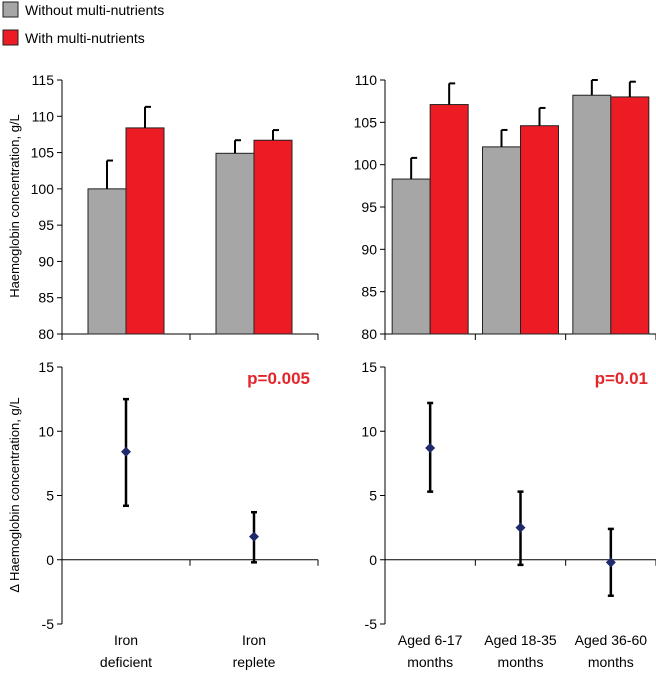 Image resolution: width=656 pixels, height=678 pixels. I want to click on bottom-left-y-tick-label: 10, so click(46, 431).